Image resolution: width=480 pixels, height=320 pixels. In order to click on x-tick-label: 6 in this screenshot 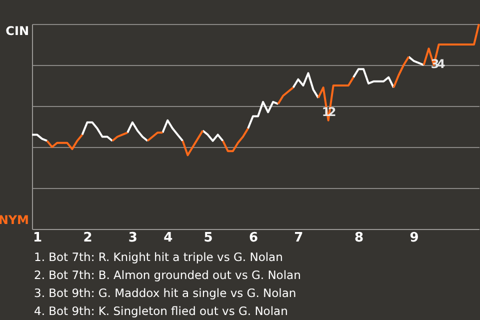, I will do `click(253, 238)`.